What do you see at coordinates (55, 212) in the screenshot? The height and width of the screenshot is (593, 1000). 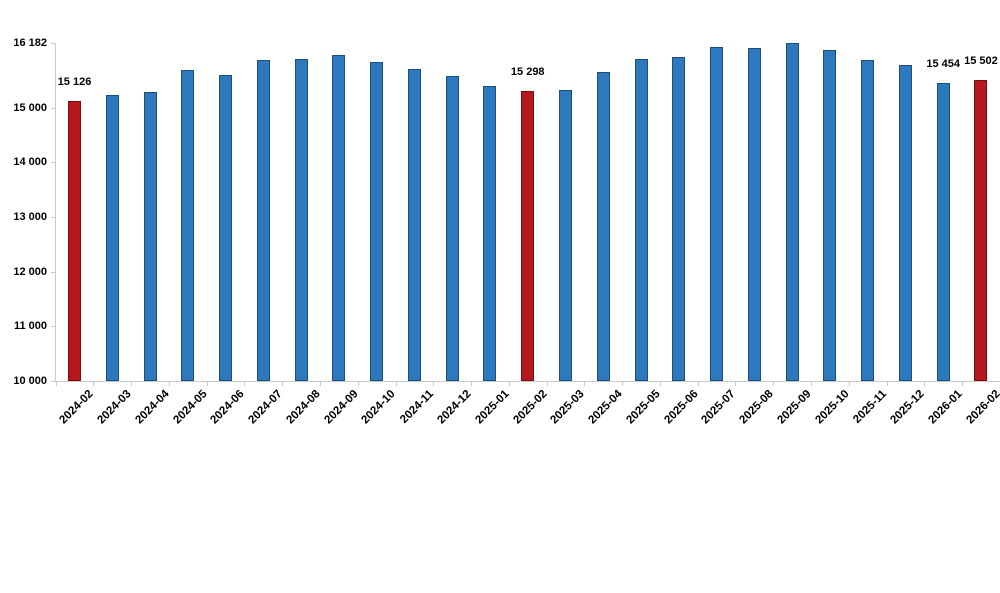 I see `y-axis-line` at bounding box center [55, 212].